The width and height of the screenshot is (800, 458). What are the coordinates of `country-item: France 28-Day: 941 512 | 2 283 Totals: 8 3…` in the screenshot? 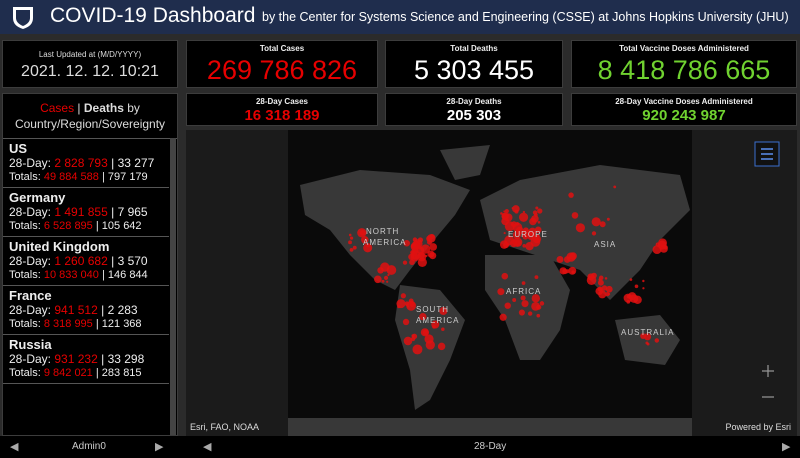 It's located at (86, 310).